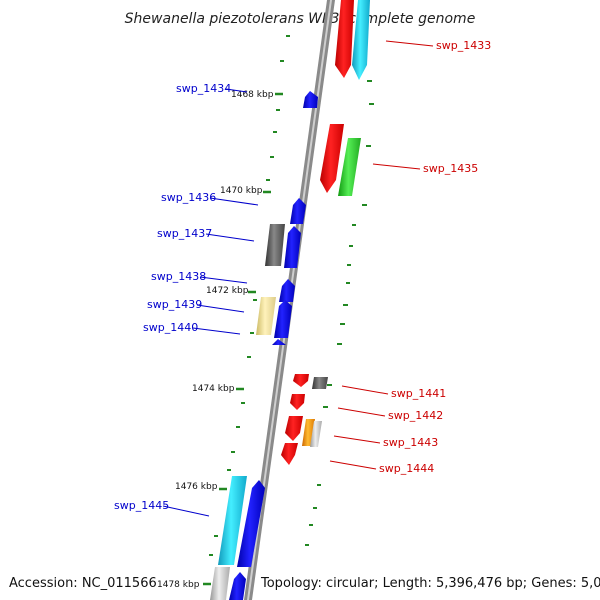 The width and height of the screenshot is (600, 600). Describe the element at coordinates (418, 393) in the screenshot. I see `label-swp-1441: swp_1441` at that location.